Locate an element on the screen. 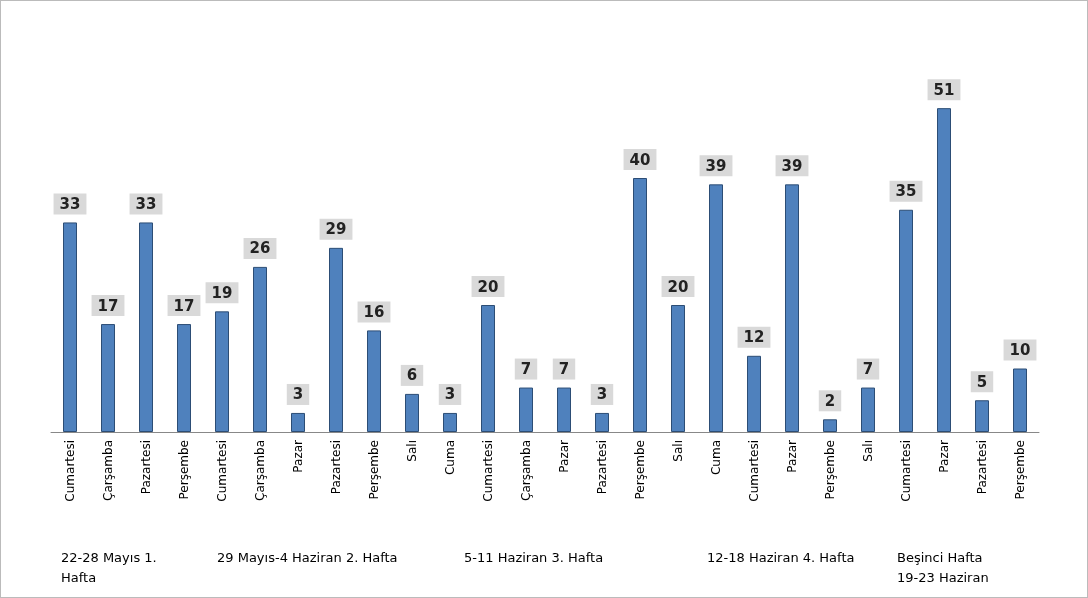 This screenshot has height=598, width=1088. data-label: 40 is located at coordinates (640, 159).